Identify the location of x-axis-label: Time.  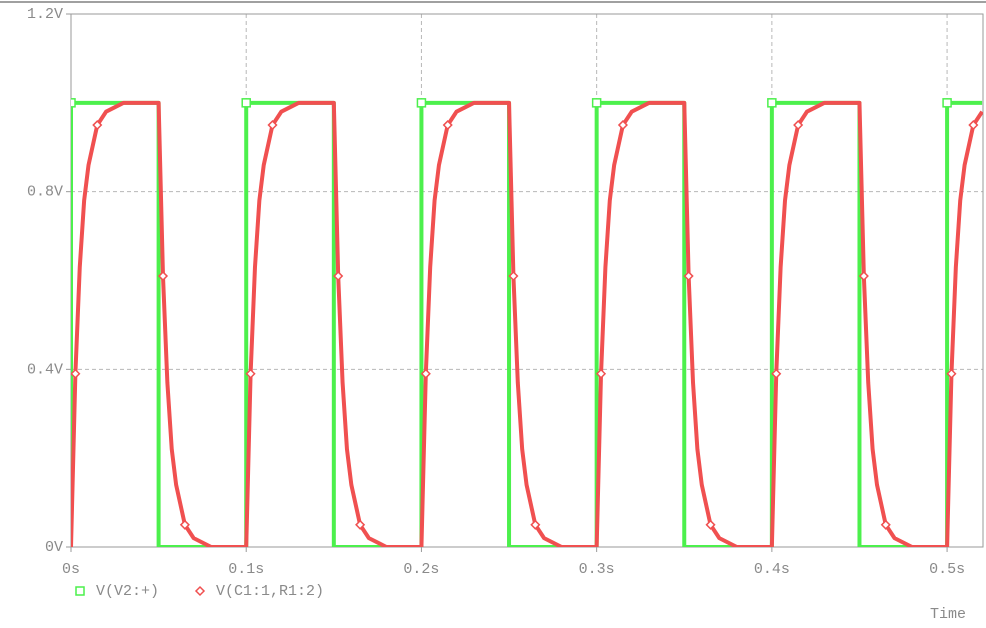
(948, 614).